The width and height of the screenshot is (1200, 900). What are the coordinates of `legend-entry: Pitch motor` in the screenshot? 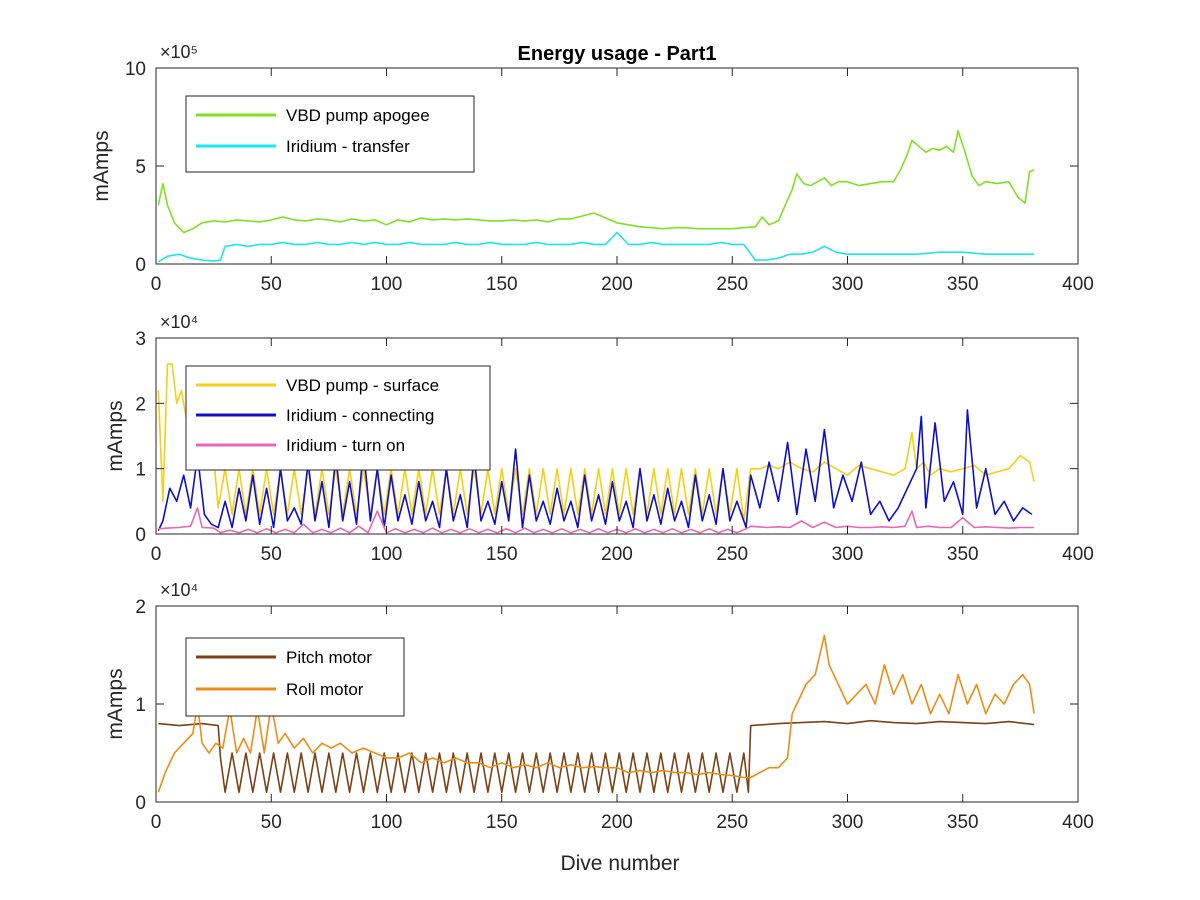 It's located at (329, 657).